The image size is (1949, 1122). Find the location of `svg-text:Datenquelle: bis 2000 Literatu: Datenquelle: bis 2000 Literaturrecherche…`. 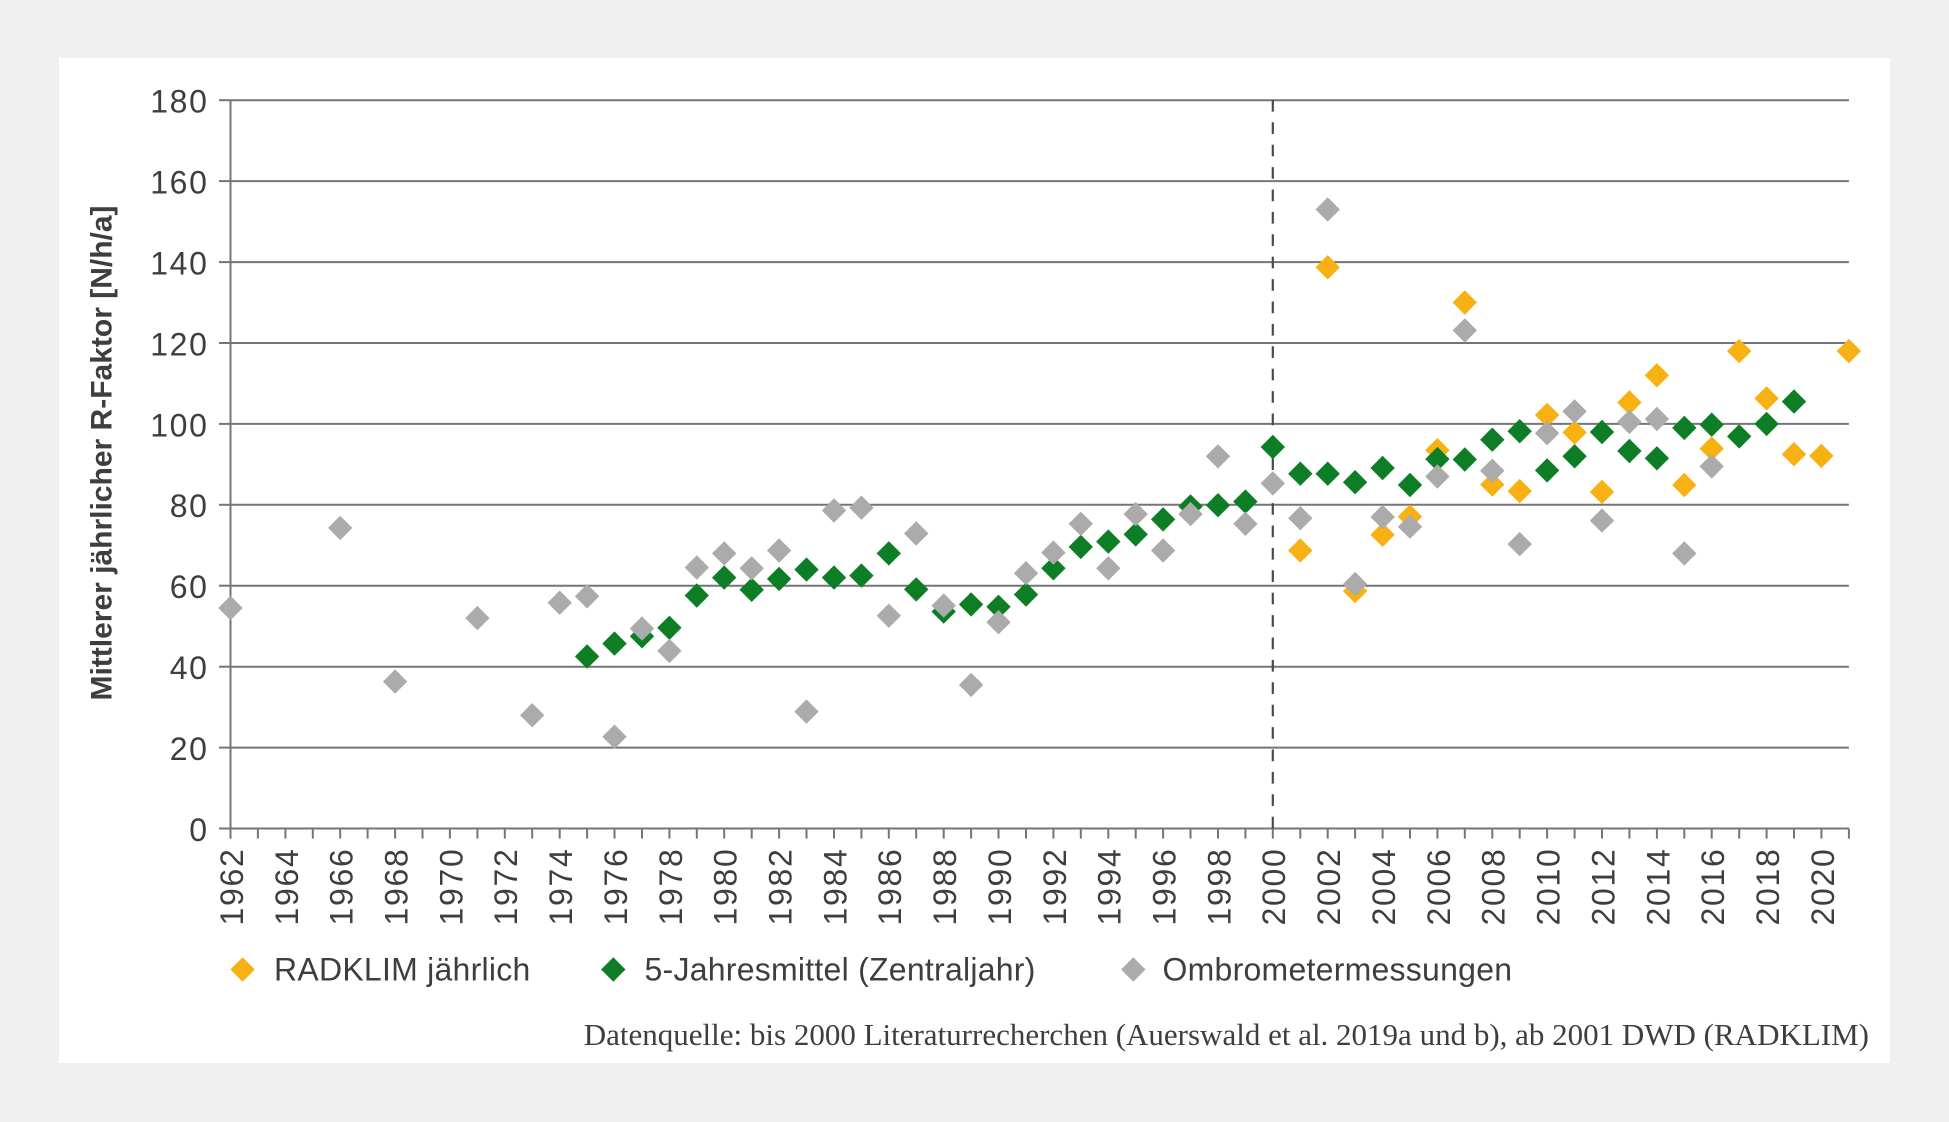

svg-text:Datenquelle: bis 2000 Literatu: Datenquelle: bis 2000 Literaturrecherche… is located at coordinates (1226, 1034).